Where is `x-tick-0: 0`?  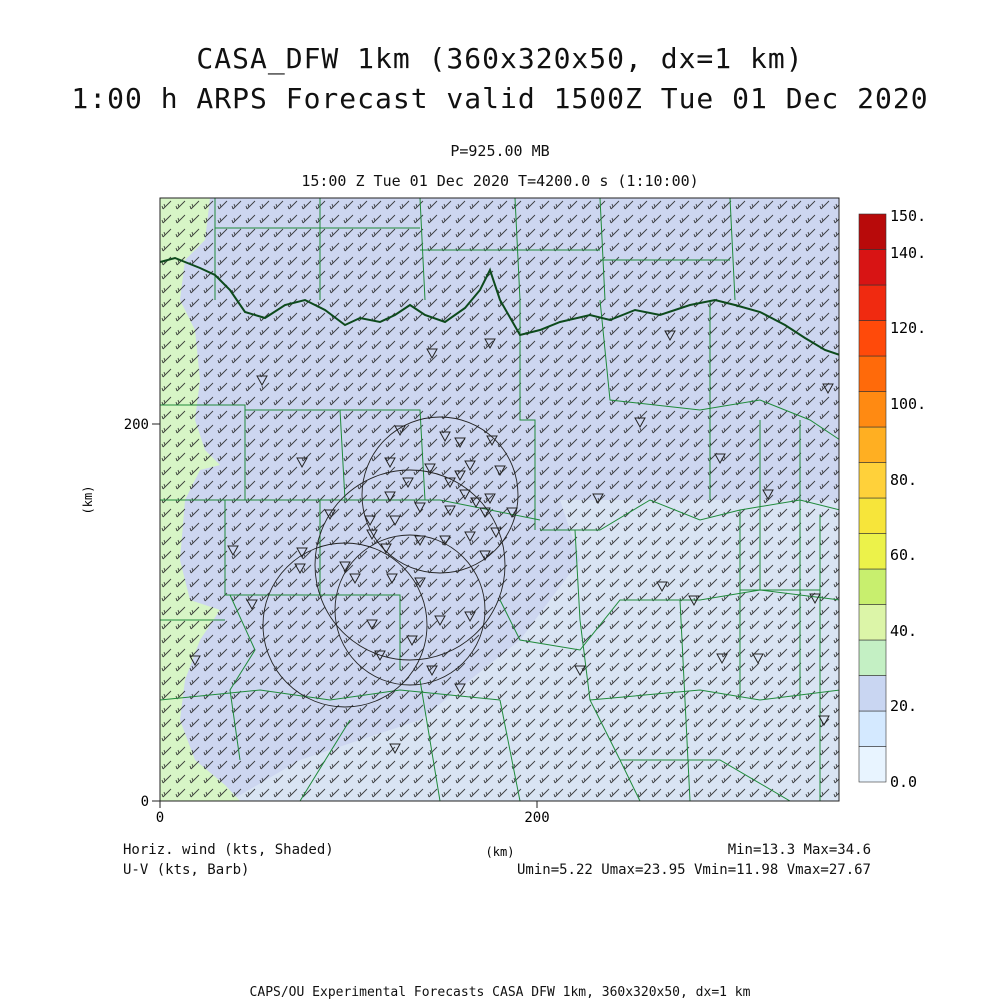
x-tick-0: 0 is located at coordinates (160, 818).